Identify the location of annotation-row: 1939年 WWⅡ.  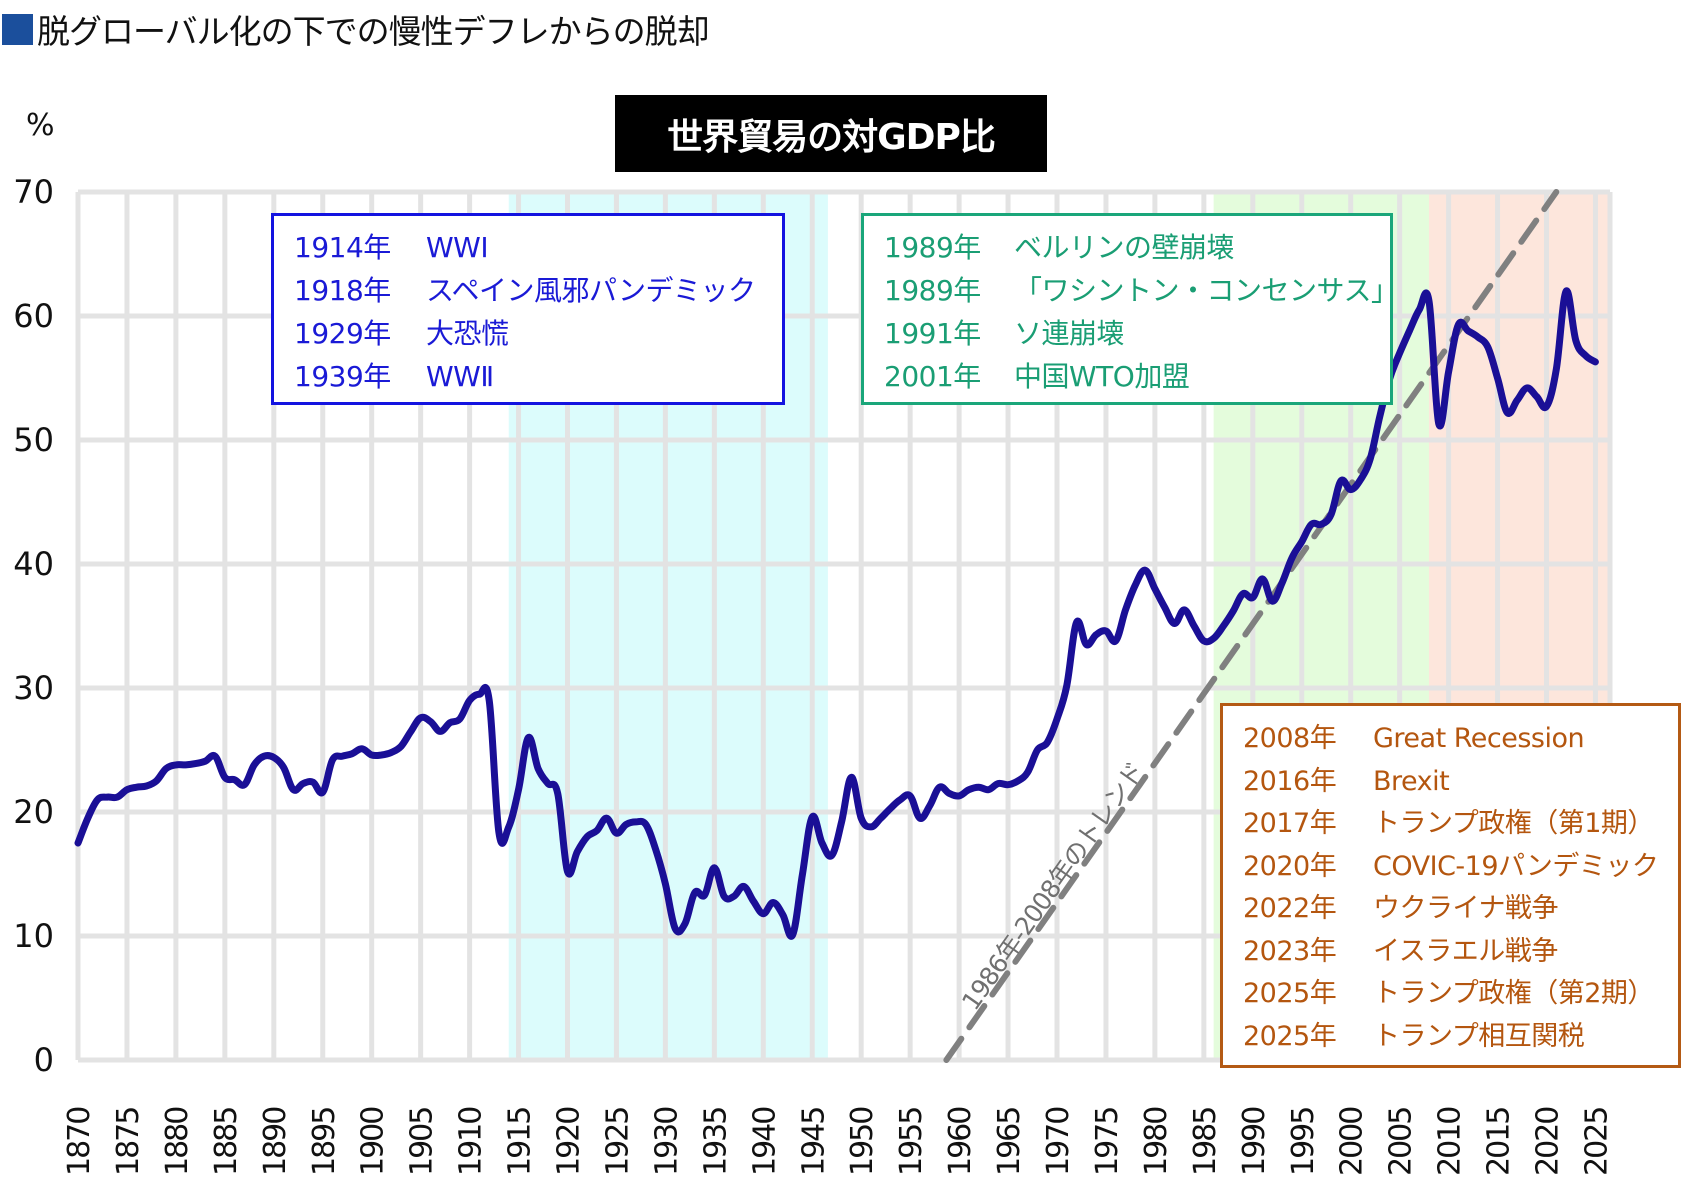
(538, 376).